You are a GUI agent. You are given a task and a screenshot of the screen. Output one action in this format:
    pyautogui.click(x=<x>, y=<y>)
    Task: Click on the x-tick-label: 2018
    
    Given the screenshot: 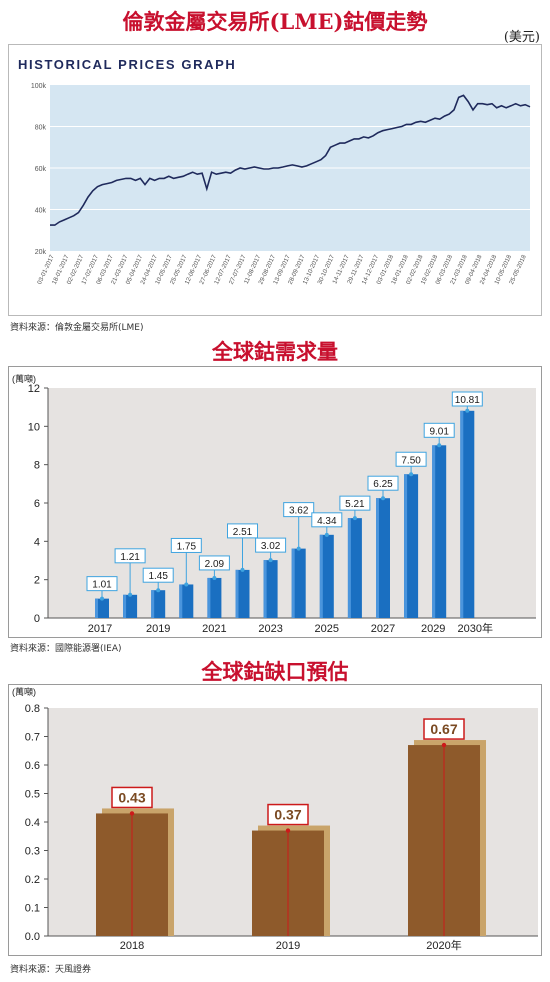 What is the action you would take?
    pyautogui.click(x=132, y=946)
    